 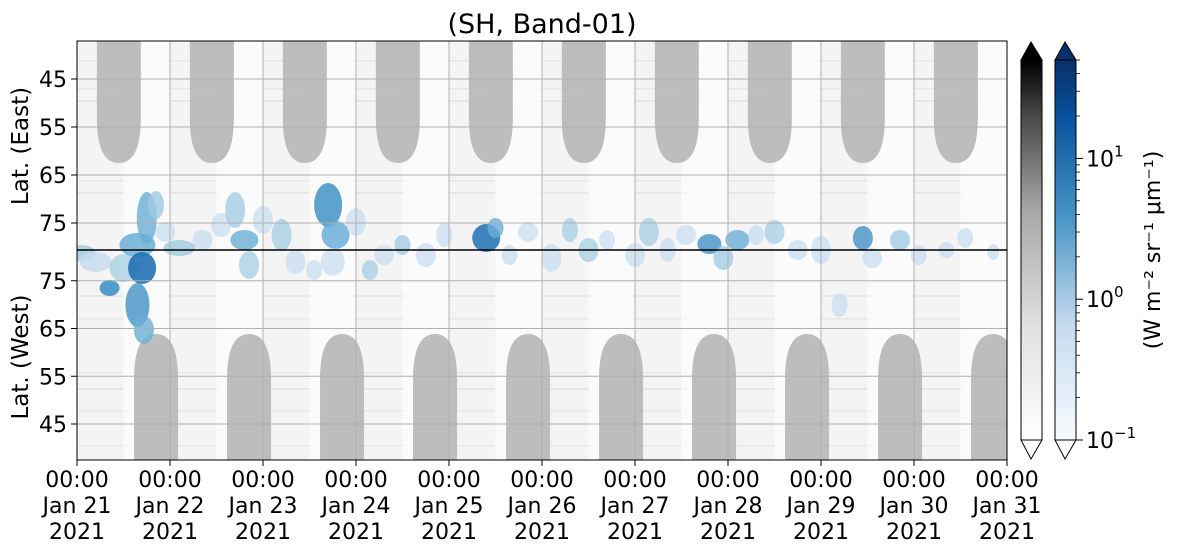 I want to click on colorbar-tick-label: 10¹, so click(x=1105, y=157).